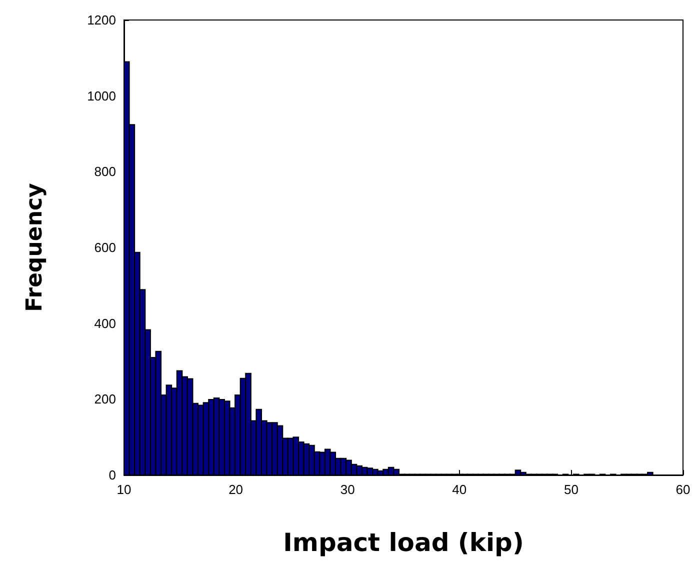  What do you see at coordinates (347, 489) in the screenshot?
I see `x-tick-label: 30` at bounding box center [347, 489].